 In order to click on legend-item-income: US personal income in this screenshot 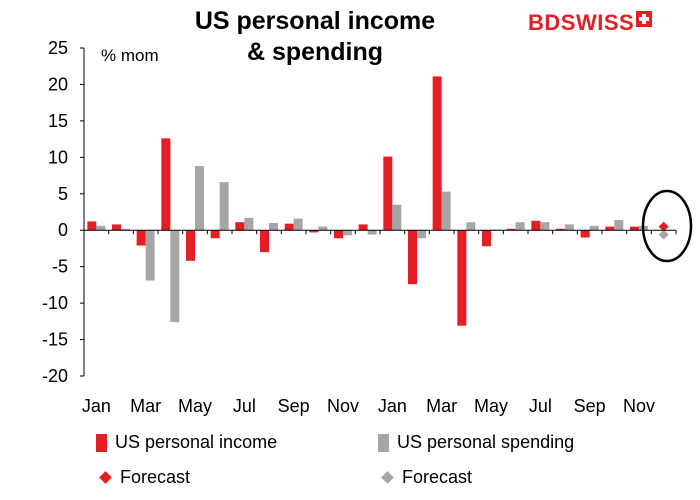, I will do `click(186, 442)`.